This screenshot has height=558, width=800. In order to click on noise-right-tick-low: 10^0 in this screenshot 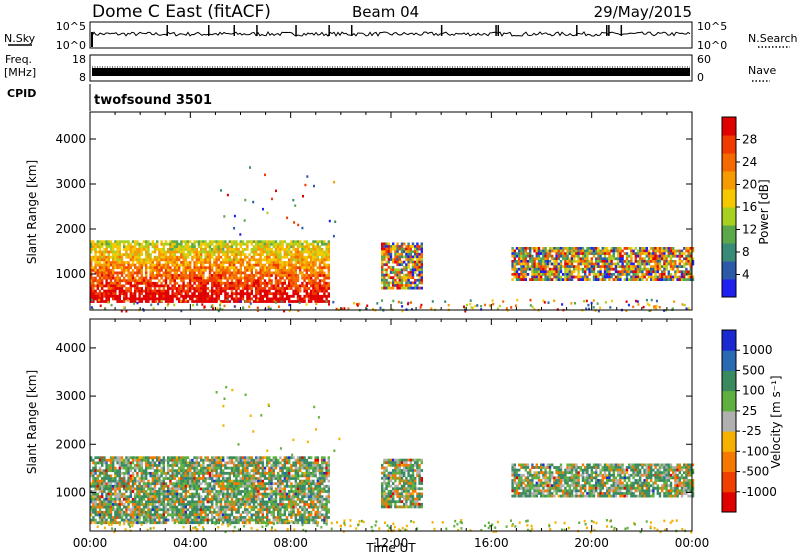, I will do `click(712, 45)`.